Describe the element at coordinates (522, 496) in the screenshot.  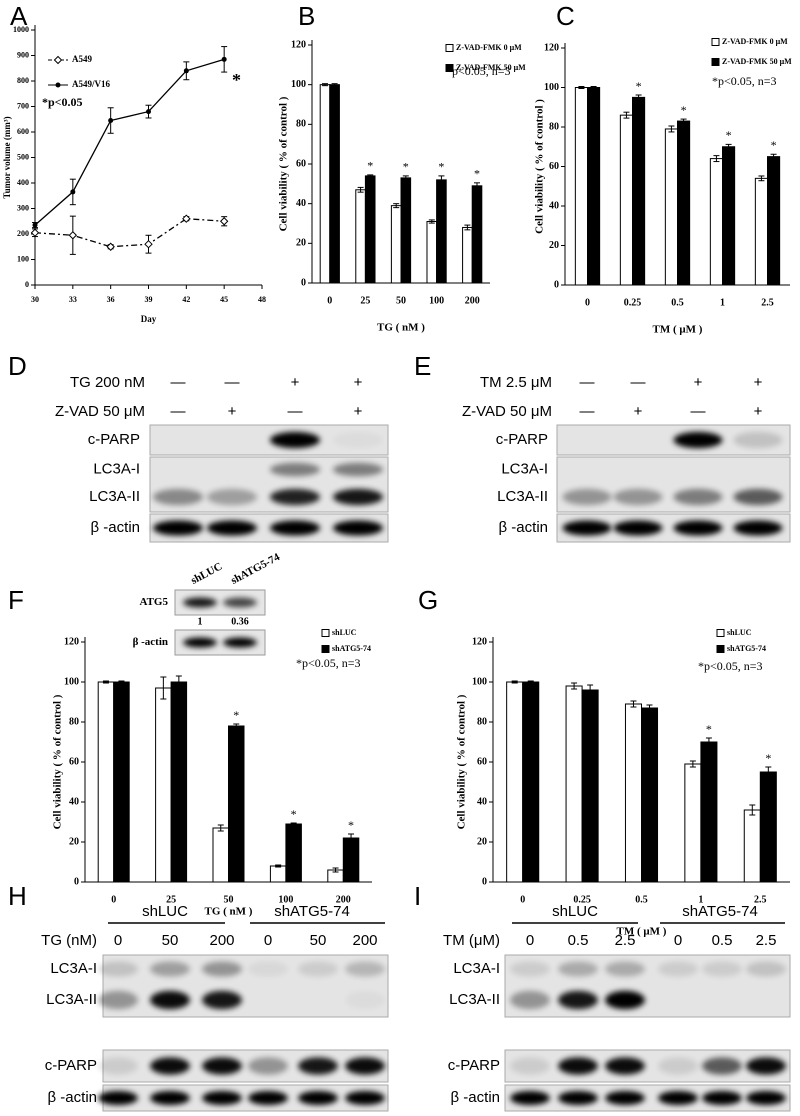
I see `row-label: LC3A-II` at that location.